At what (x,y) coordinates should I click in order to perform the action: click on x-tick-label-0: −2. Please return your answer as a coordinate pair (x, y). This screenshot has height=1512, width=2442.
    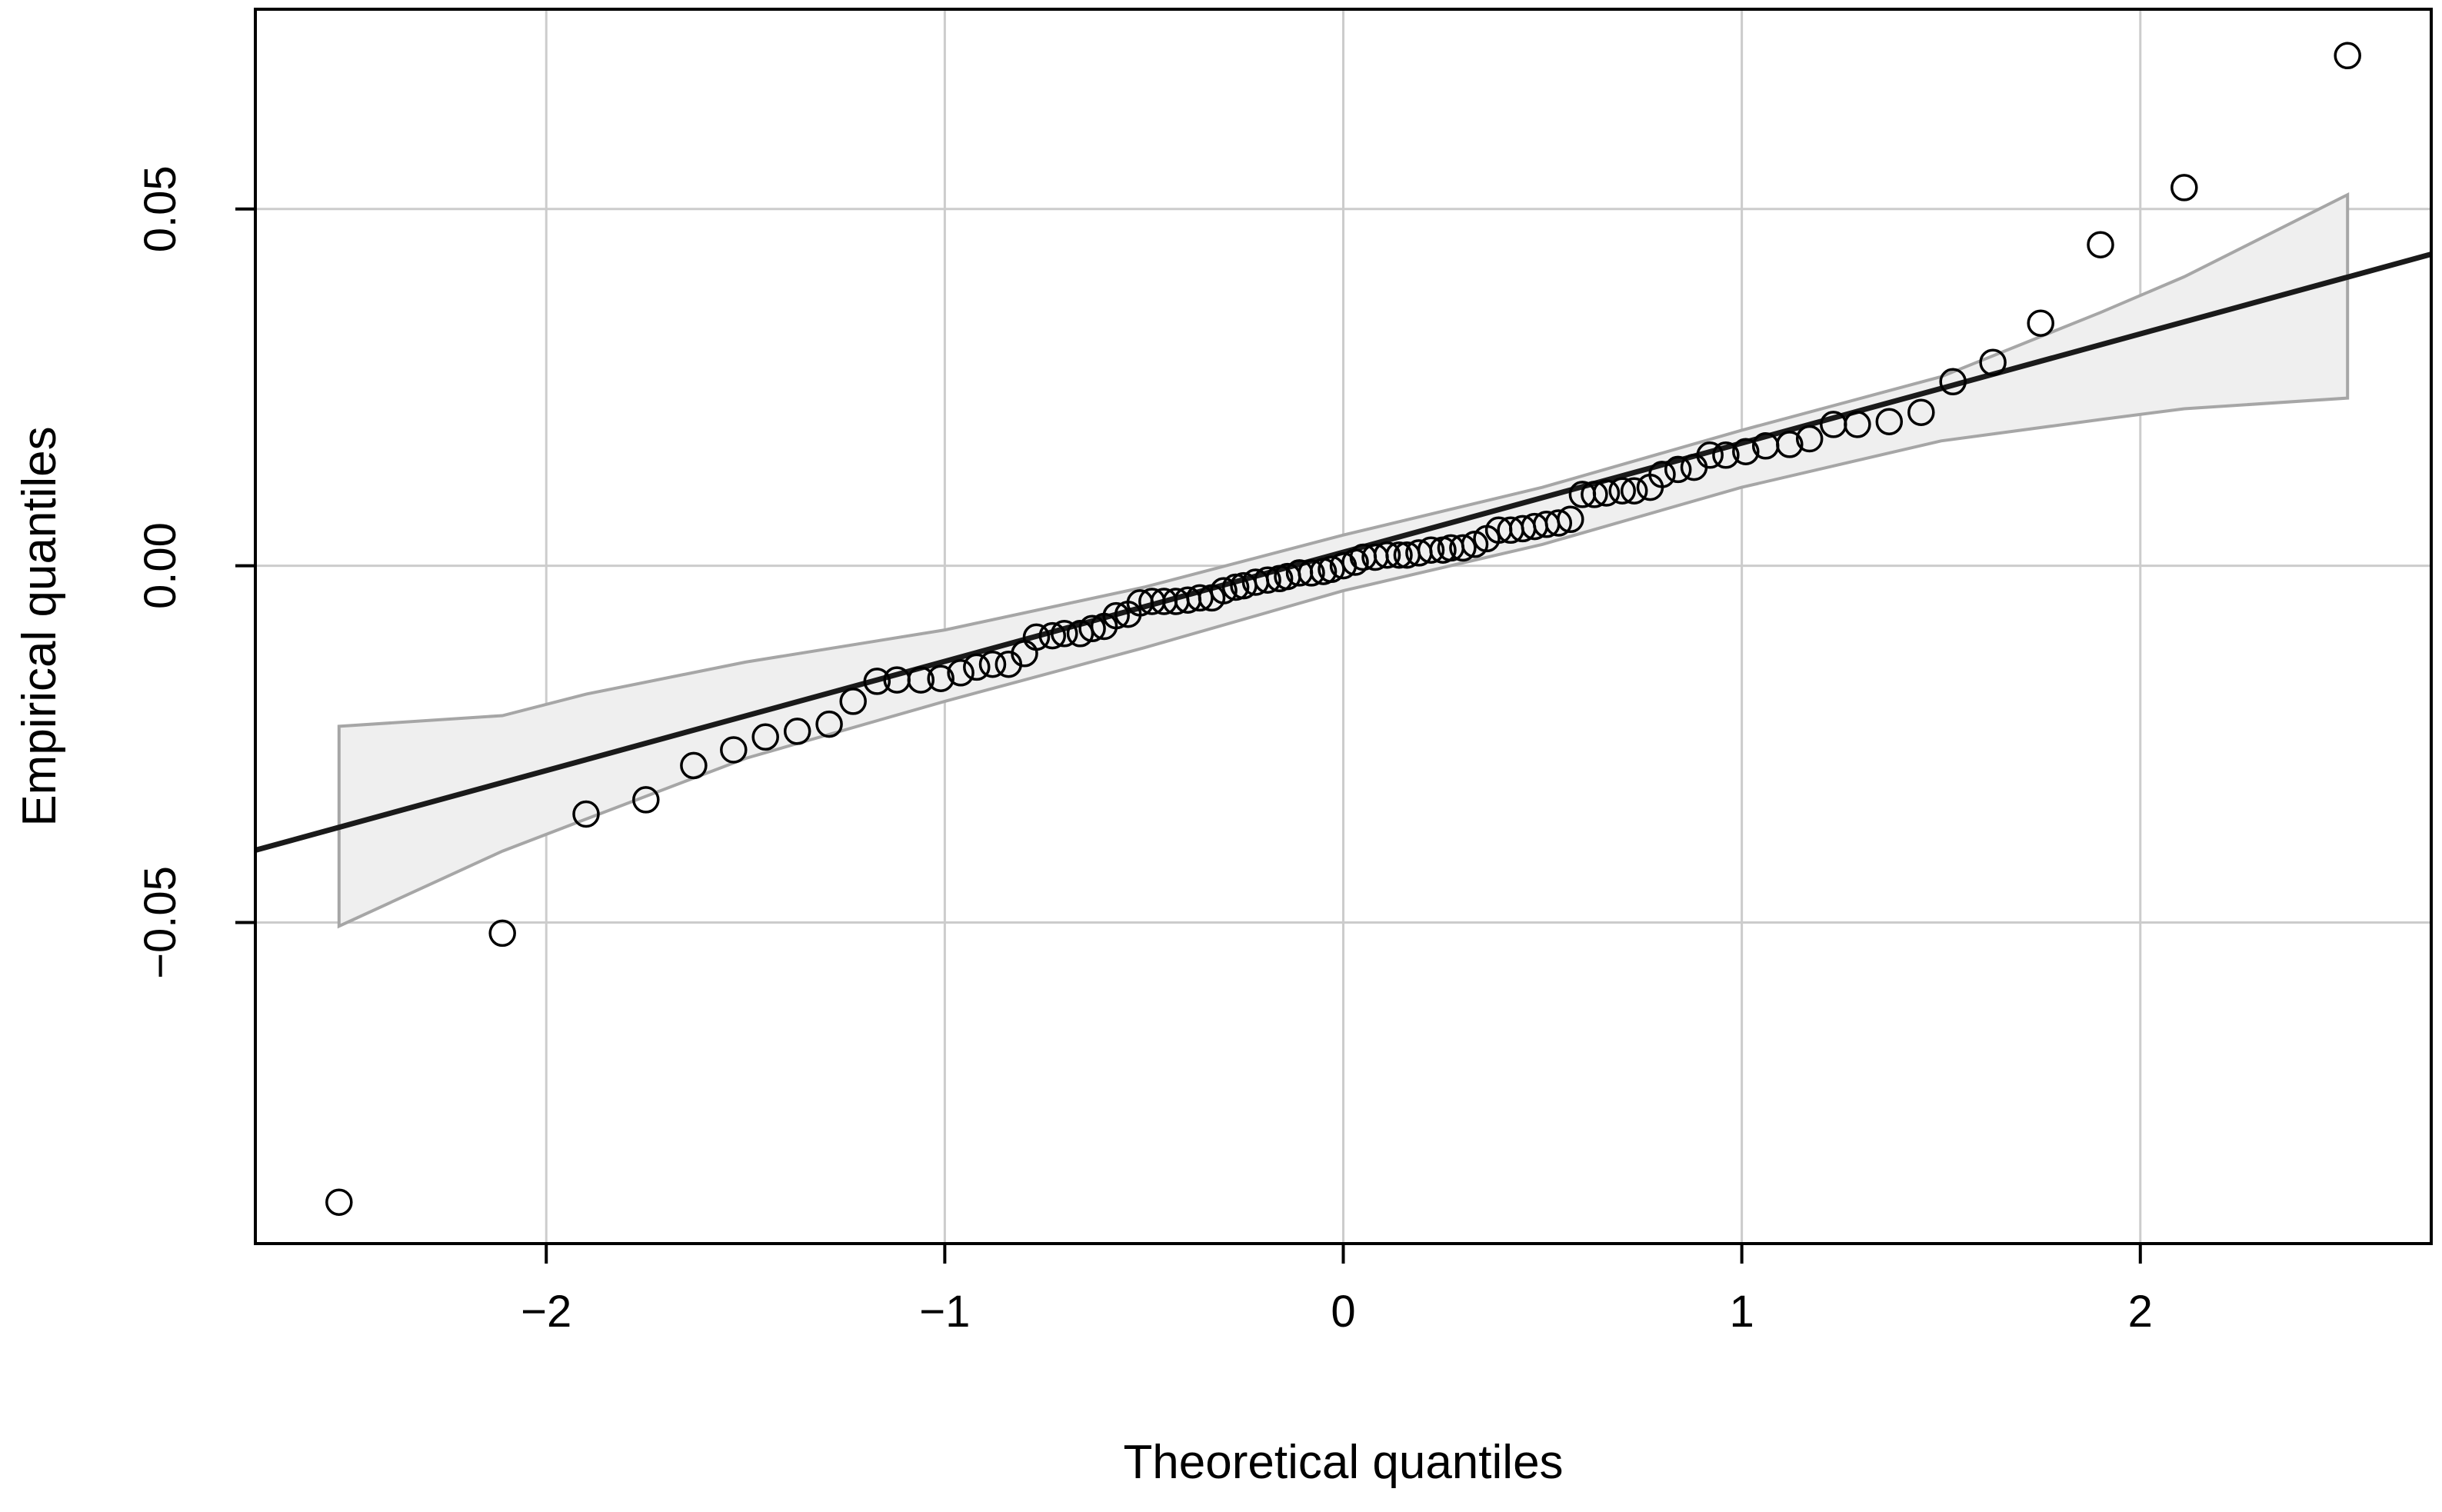
    Looking at the image, I should click on (546, 1312).